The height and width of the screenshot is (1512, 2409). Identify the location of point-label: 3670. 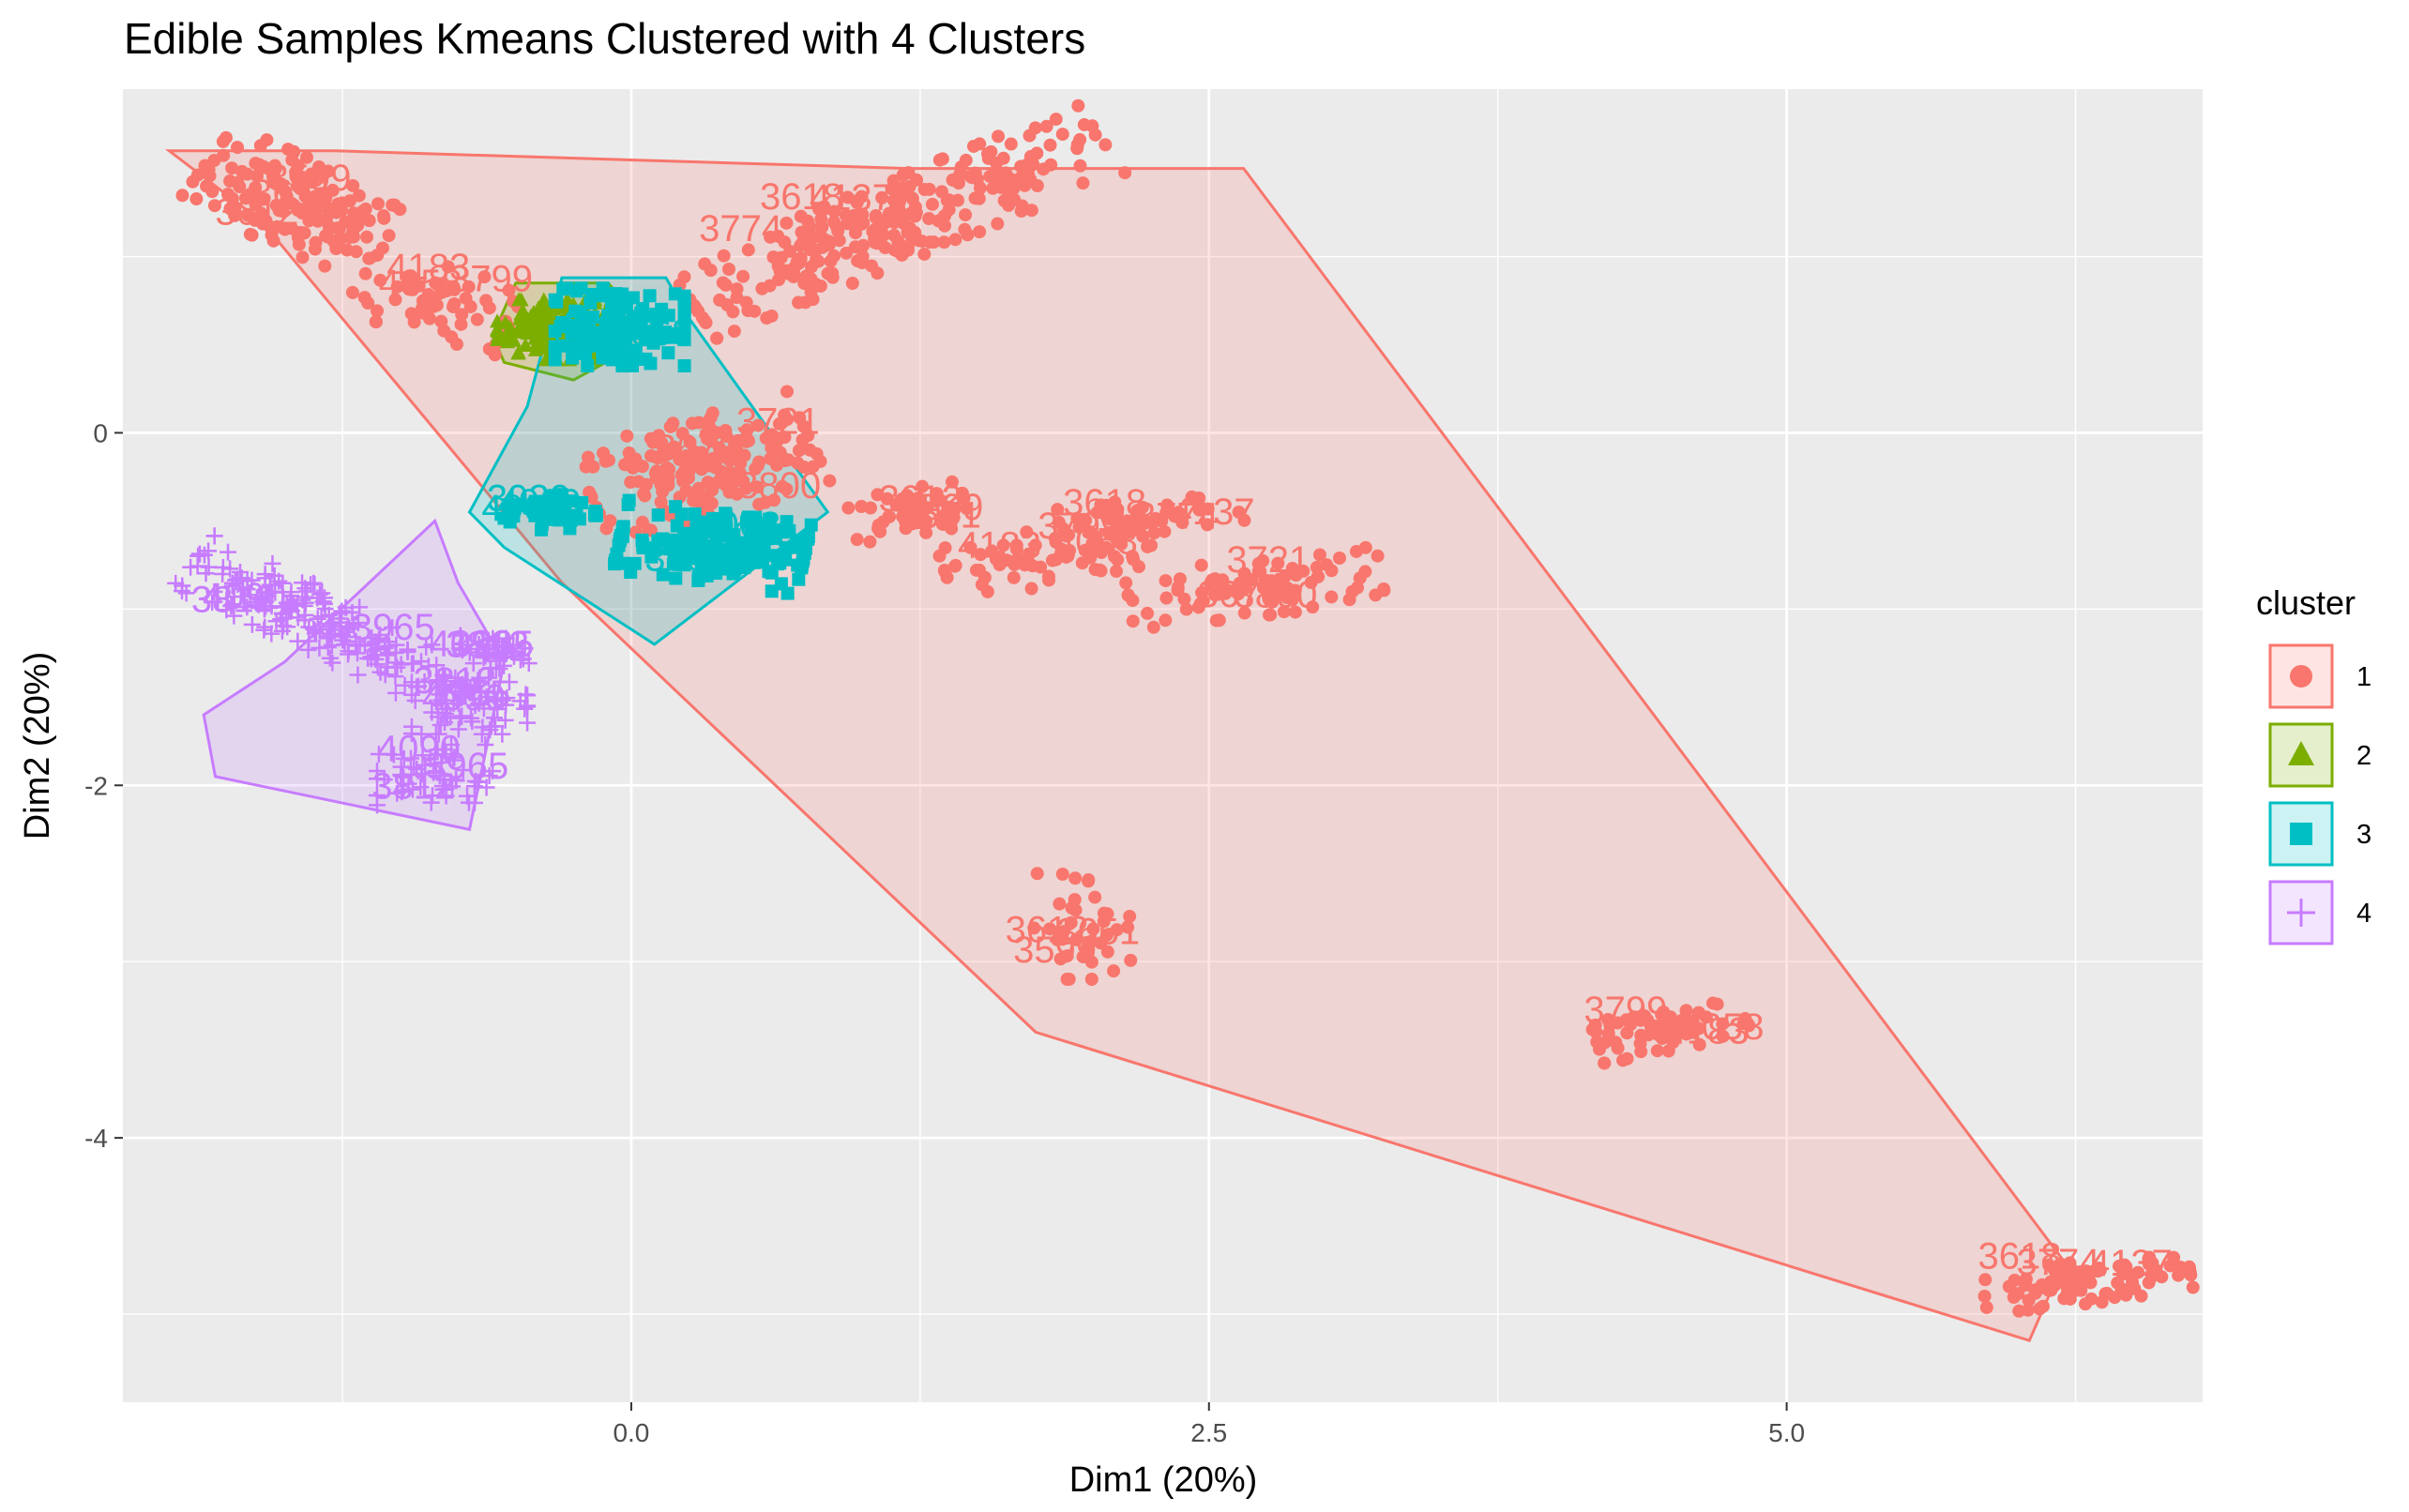
(1239, 594).